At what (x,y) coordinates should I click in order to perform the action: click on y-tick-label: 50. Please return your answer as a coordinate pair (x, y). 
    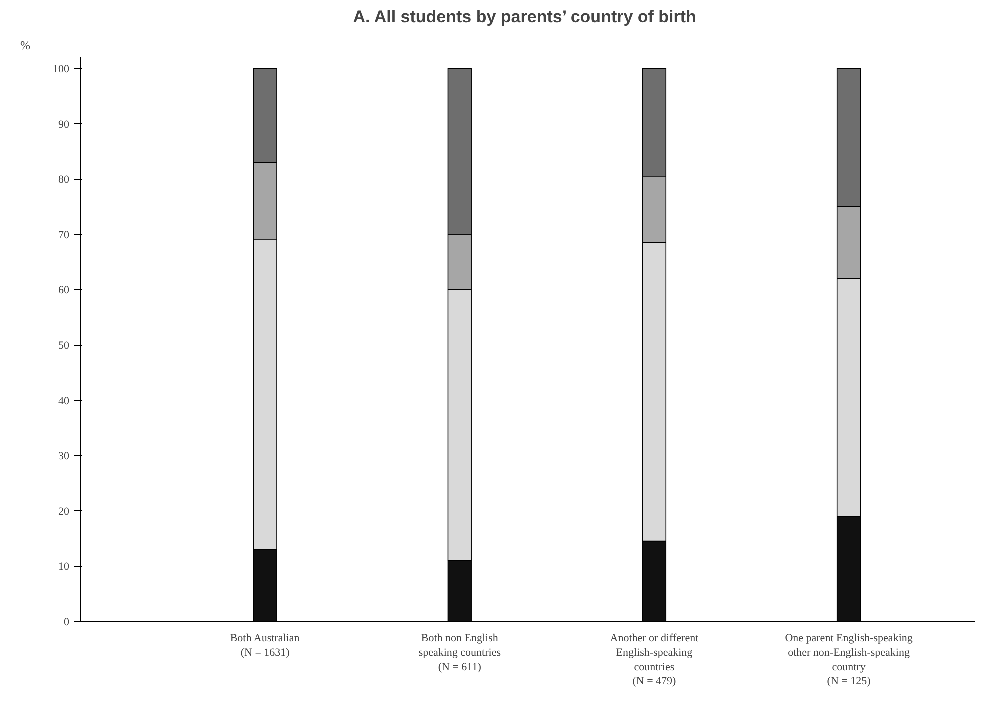
    Looking at the image, I should click on (64, 346).